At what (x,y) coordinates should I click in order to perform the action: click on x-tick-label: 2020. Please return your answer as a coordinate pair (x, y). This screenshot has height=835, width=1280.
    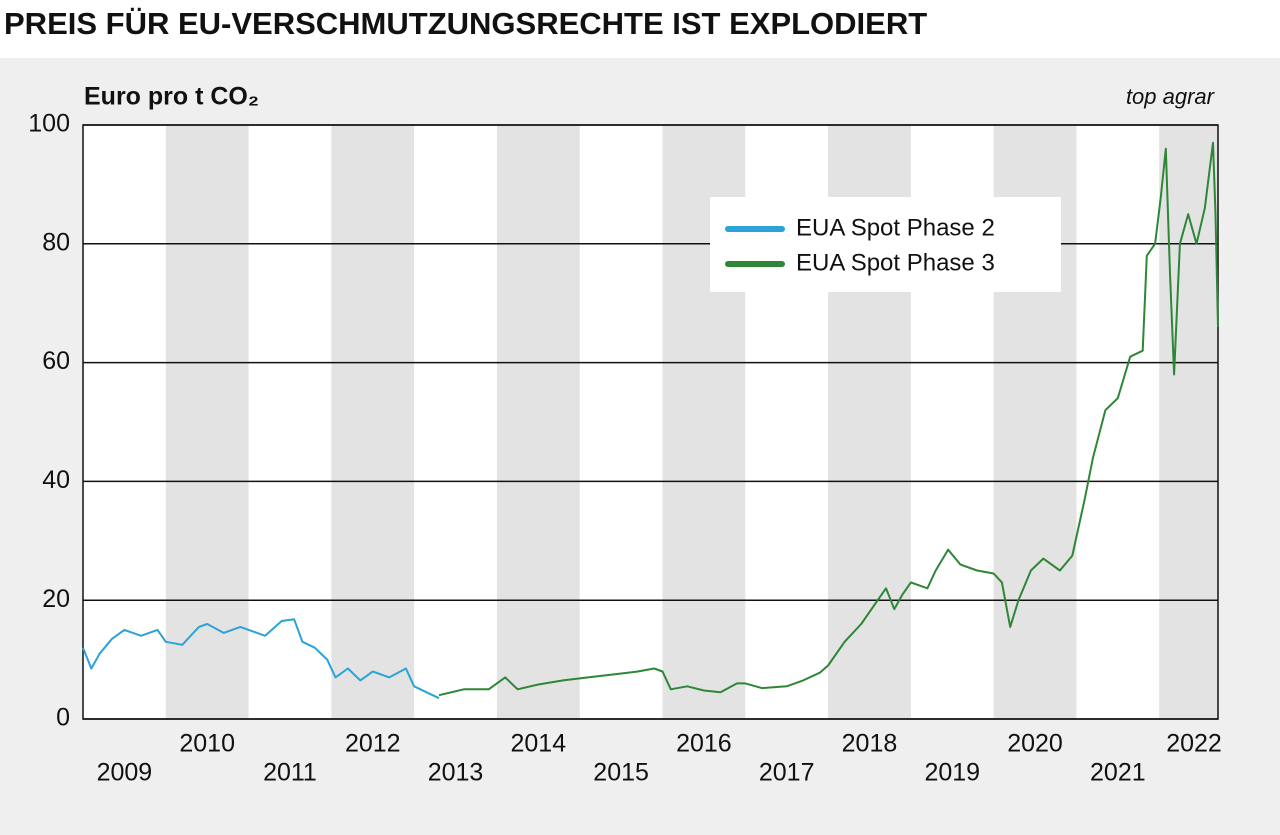
    Looking at the image, I should click on (1035, 744).